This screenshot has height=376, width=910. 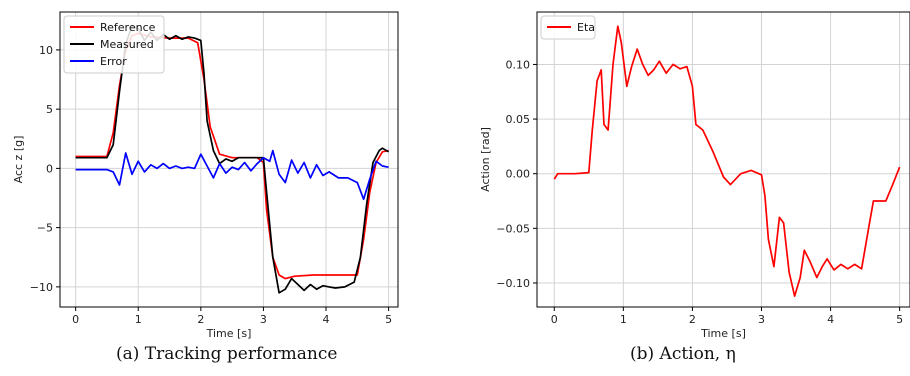 I want to click on series-line-error, so click(x=232, y=175).